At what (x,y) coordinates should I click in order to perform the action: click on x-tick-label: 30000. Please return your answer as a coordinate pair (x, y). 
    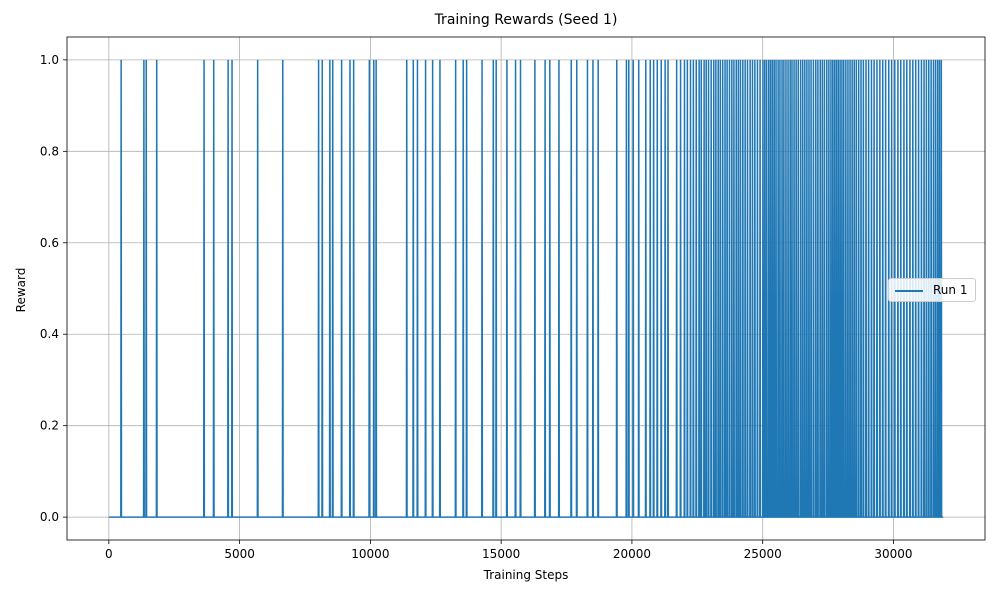
    Looking at the image, I should click on (893, 554).